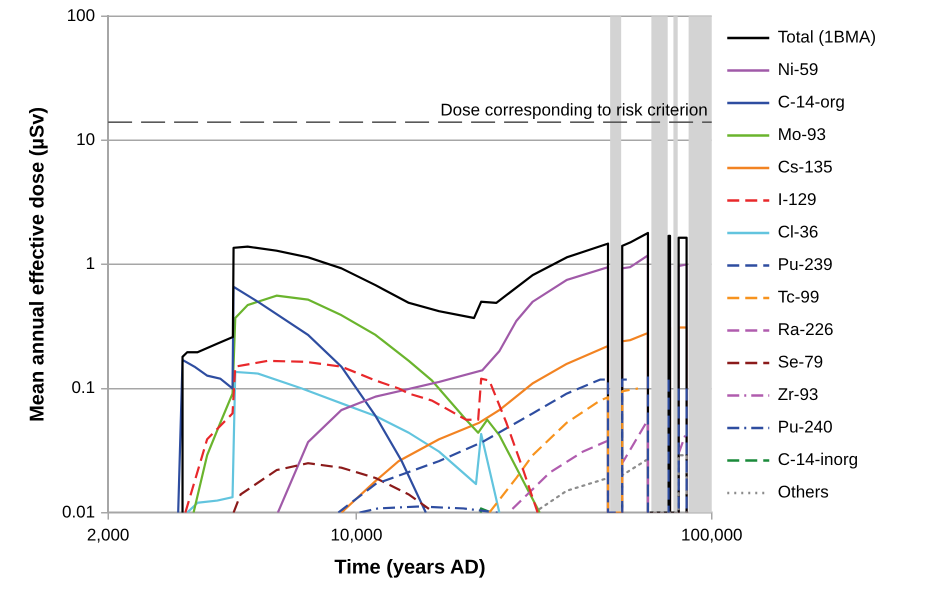 The image size is (932, 592). What do you see at coordinates (79, 512) in the screenshot?
I see `y-tick-label: 0.01` at bounding box center [79, 512].